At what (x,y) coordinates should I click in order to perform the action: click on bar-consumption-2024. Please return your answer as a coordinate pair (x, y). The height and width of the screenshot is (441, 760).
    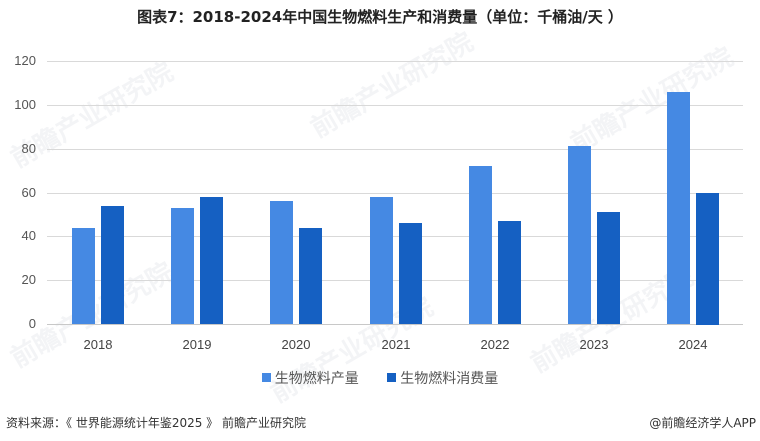
    Looking at the image, I should click on (707, 259).